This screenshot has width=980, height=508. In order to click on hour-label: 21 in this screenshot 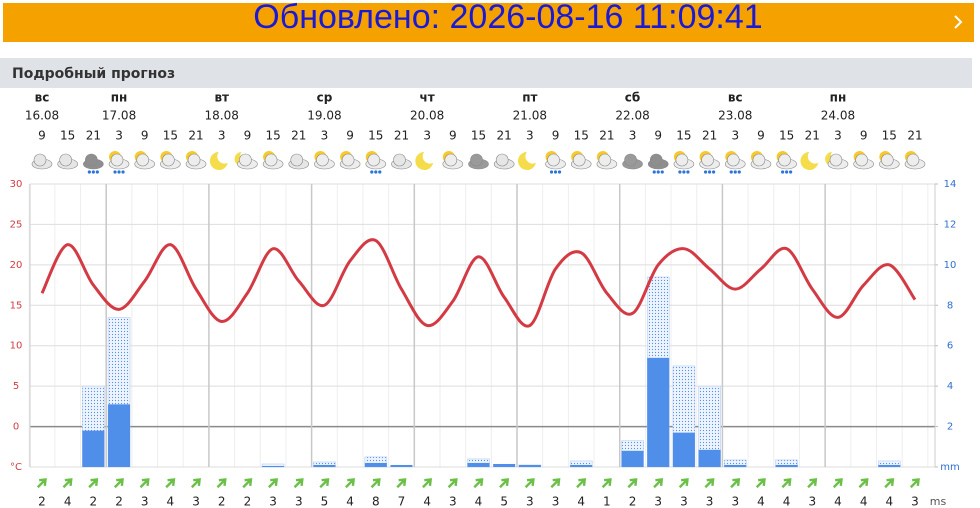, I will do `click(914, 136)`.